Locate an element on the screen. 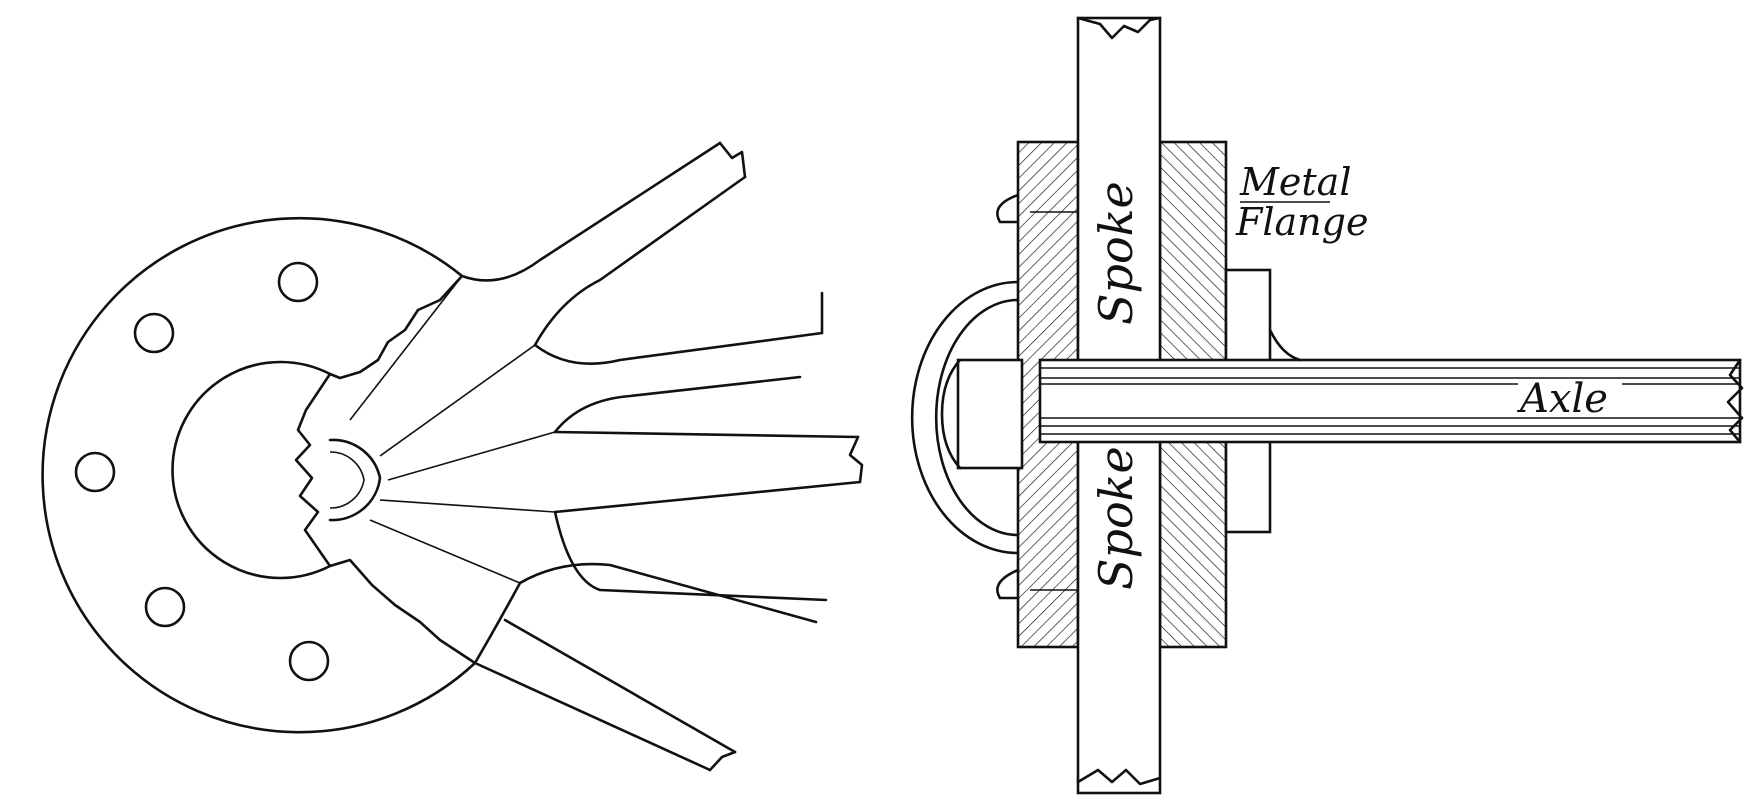 Image resolution: width=1763 pixels, height=801 pixels. axle-shaft is located at coordinates (1391, 386).